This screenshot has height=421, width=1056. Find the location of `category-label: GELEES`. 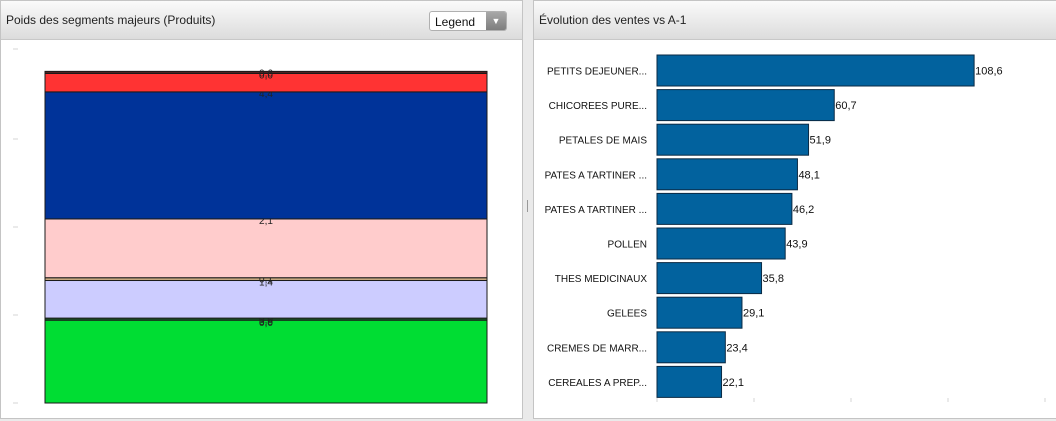

category-label: GELEES is located at coordinates (627, 314).